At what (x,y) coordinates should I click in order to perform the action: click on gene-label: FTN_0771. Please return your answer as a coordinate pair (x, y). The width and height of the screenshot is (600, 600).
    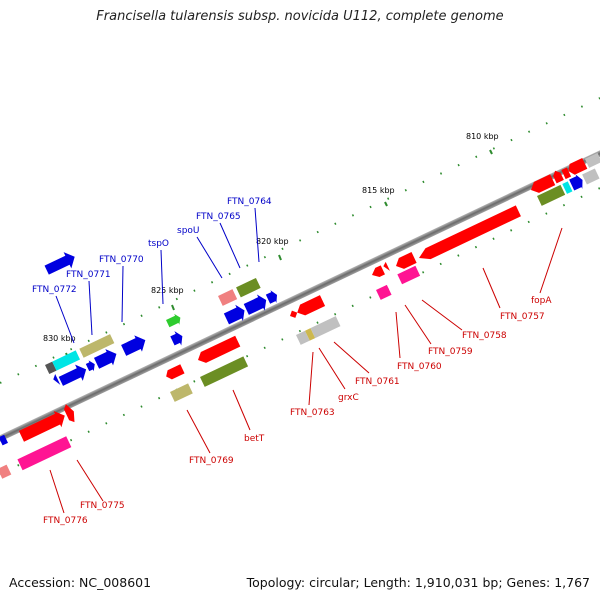
    Looking at the image, I should click on (88, 275).